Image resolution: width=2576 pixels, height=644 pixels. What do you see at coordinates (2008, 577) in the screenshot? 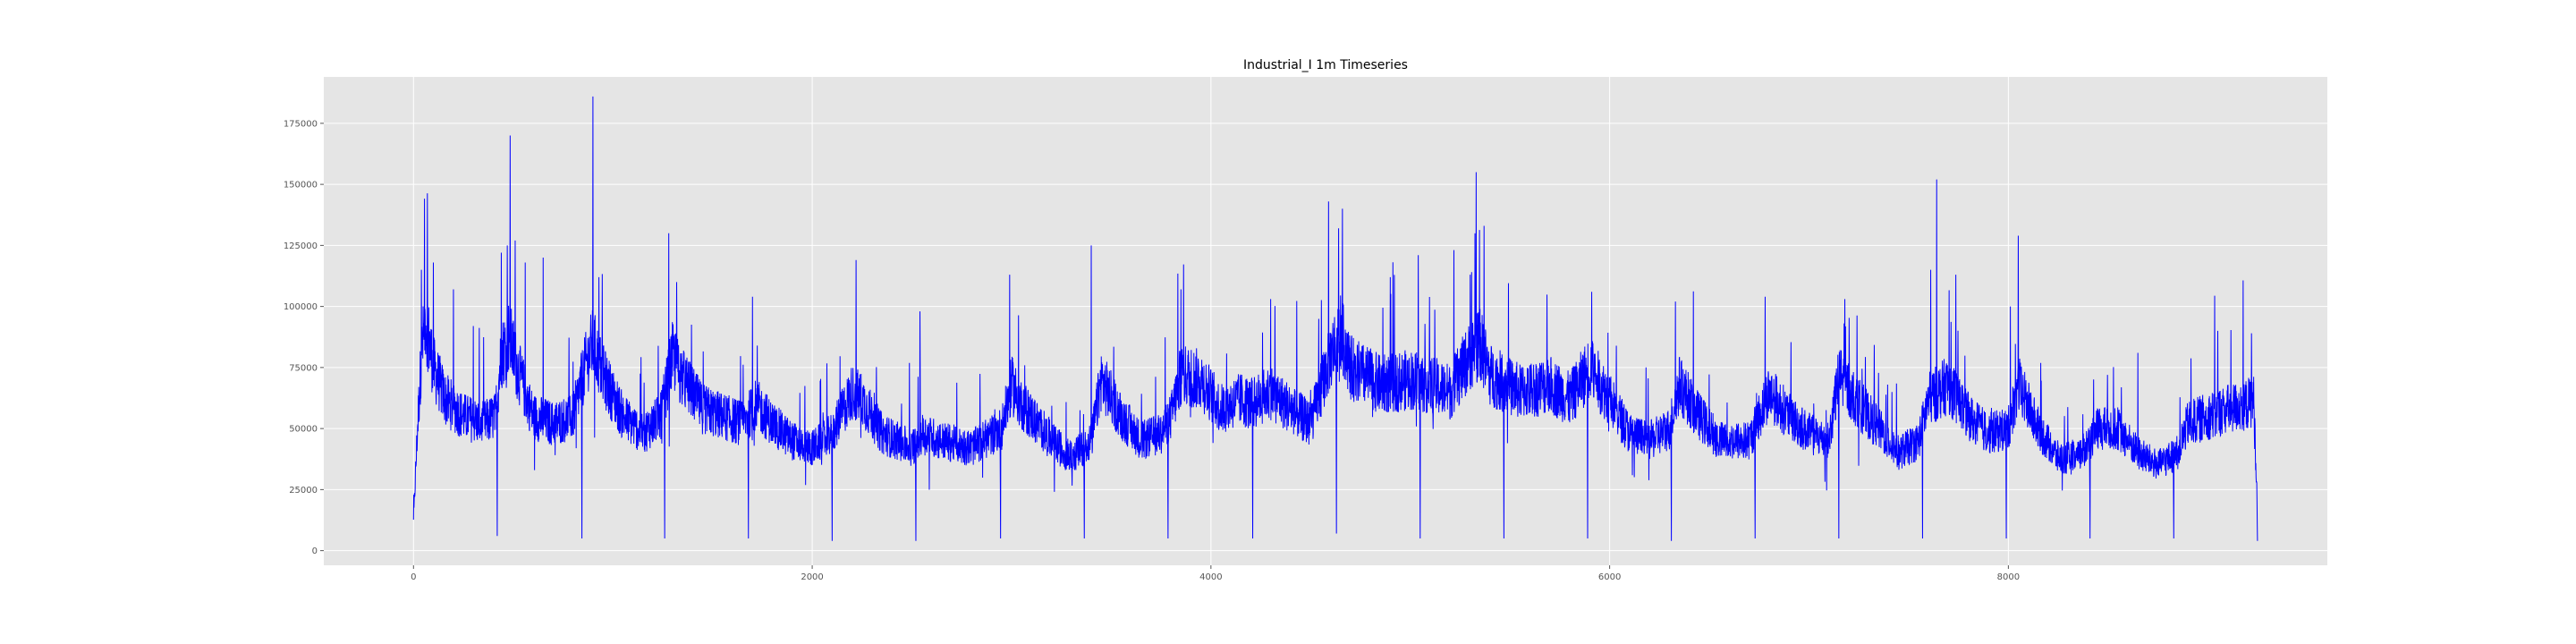
I see `x-tick-label: 8000` at bounding box center [2008, 577].